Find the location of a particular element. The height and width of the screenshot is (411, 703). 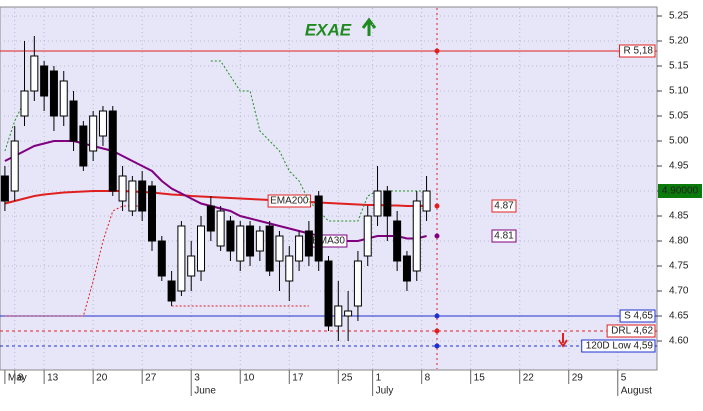

y-tick-label: 5.25 is located at coordinates (679, 16).